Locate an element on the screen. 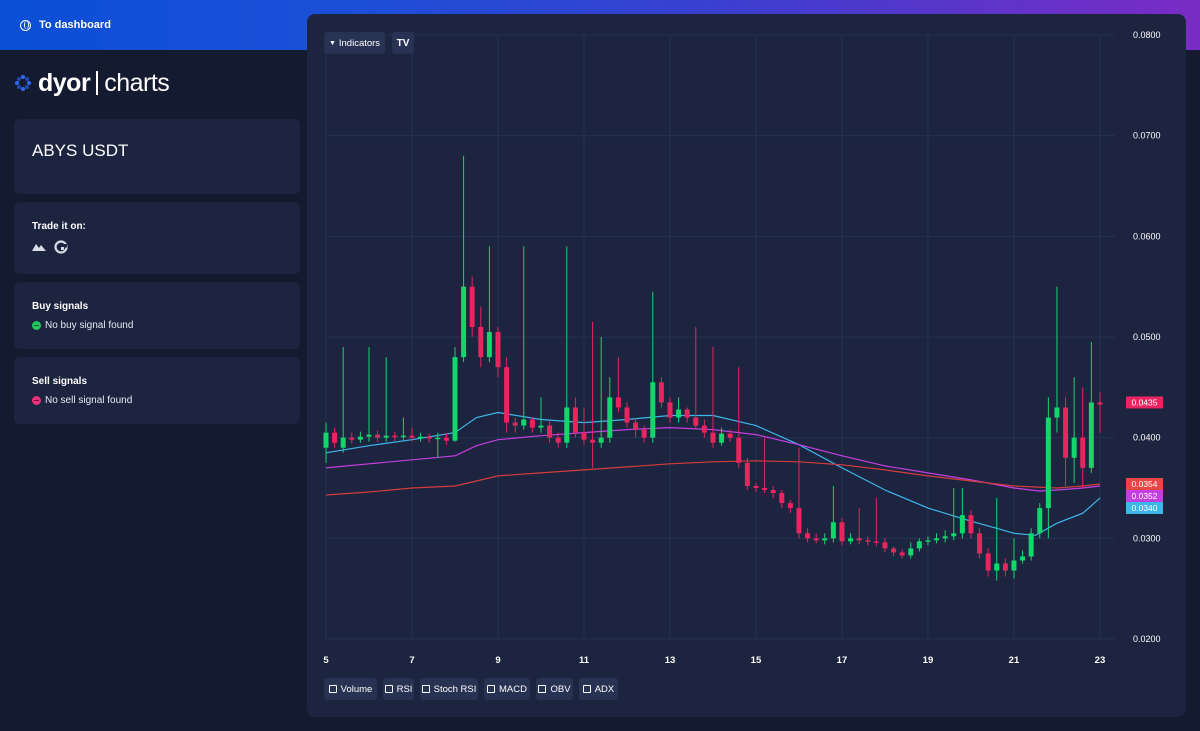 Image resolution: width=1200 pixels, height=731 pixels. to-dashboard-link: To dashboard is located at coordinates (65, 25).